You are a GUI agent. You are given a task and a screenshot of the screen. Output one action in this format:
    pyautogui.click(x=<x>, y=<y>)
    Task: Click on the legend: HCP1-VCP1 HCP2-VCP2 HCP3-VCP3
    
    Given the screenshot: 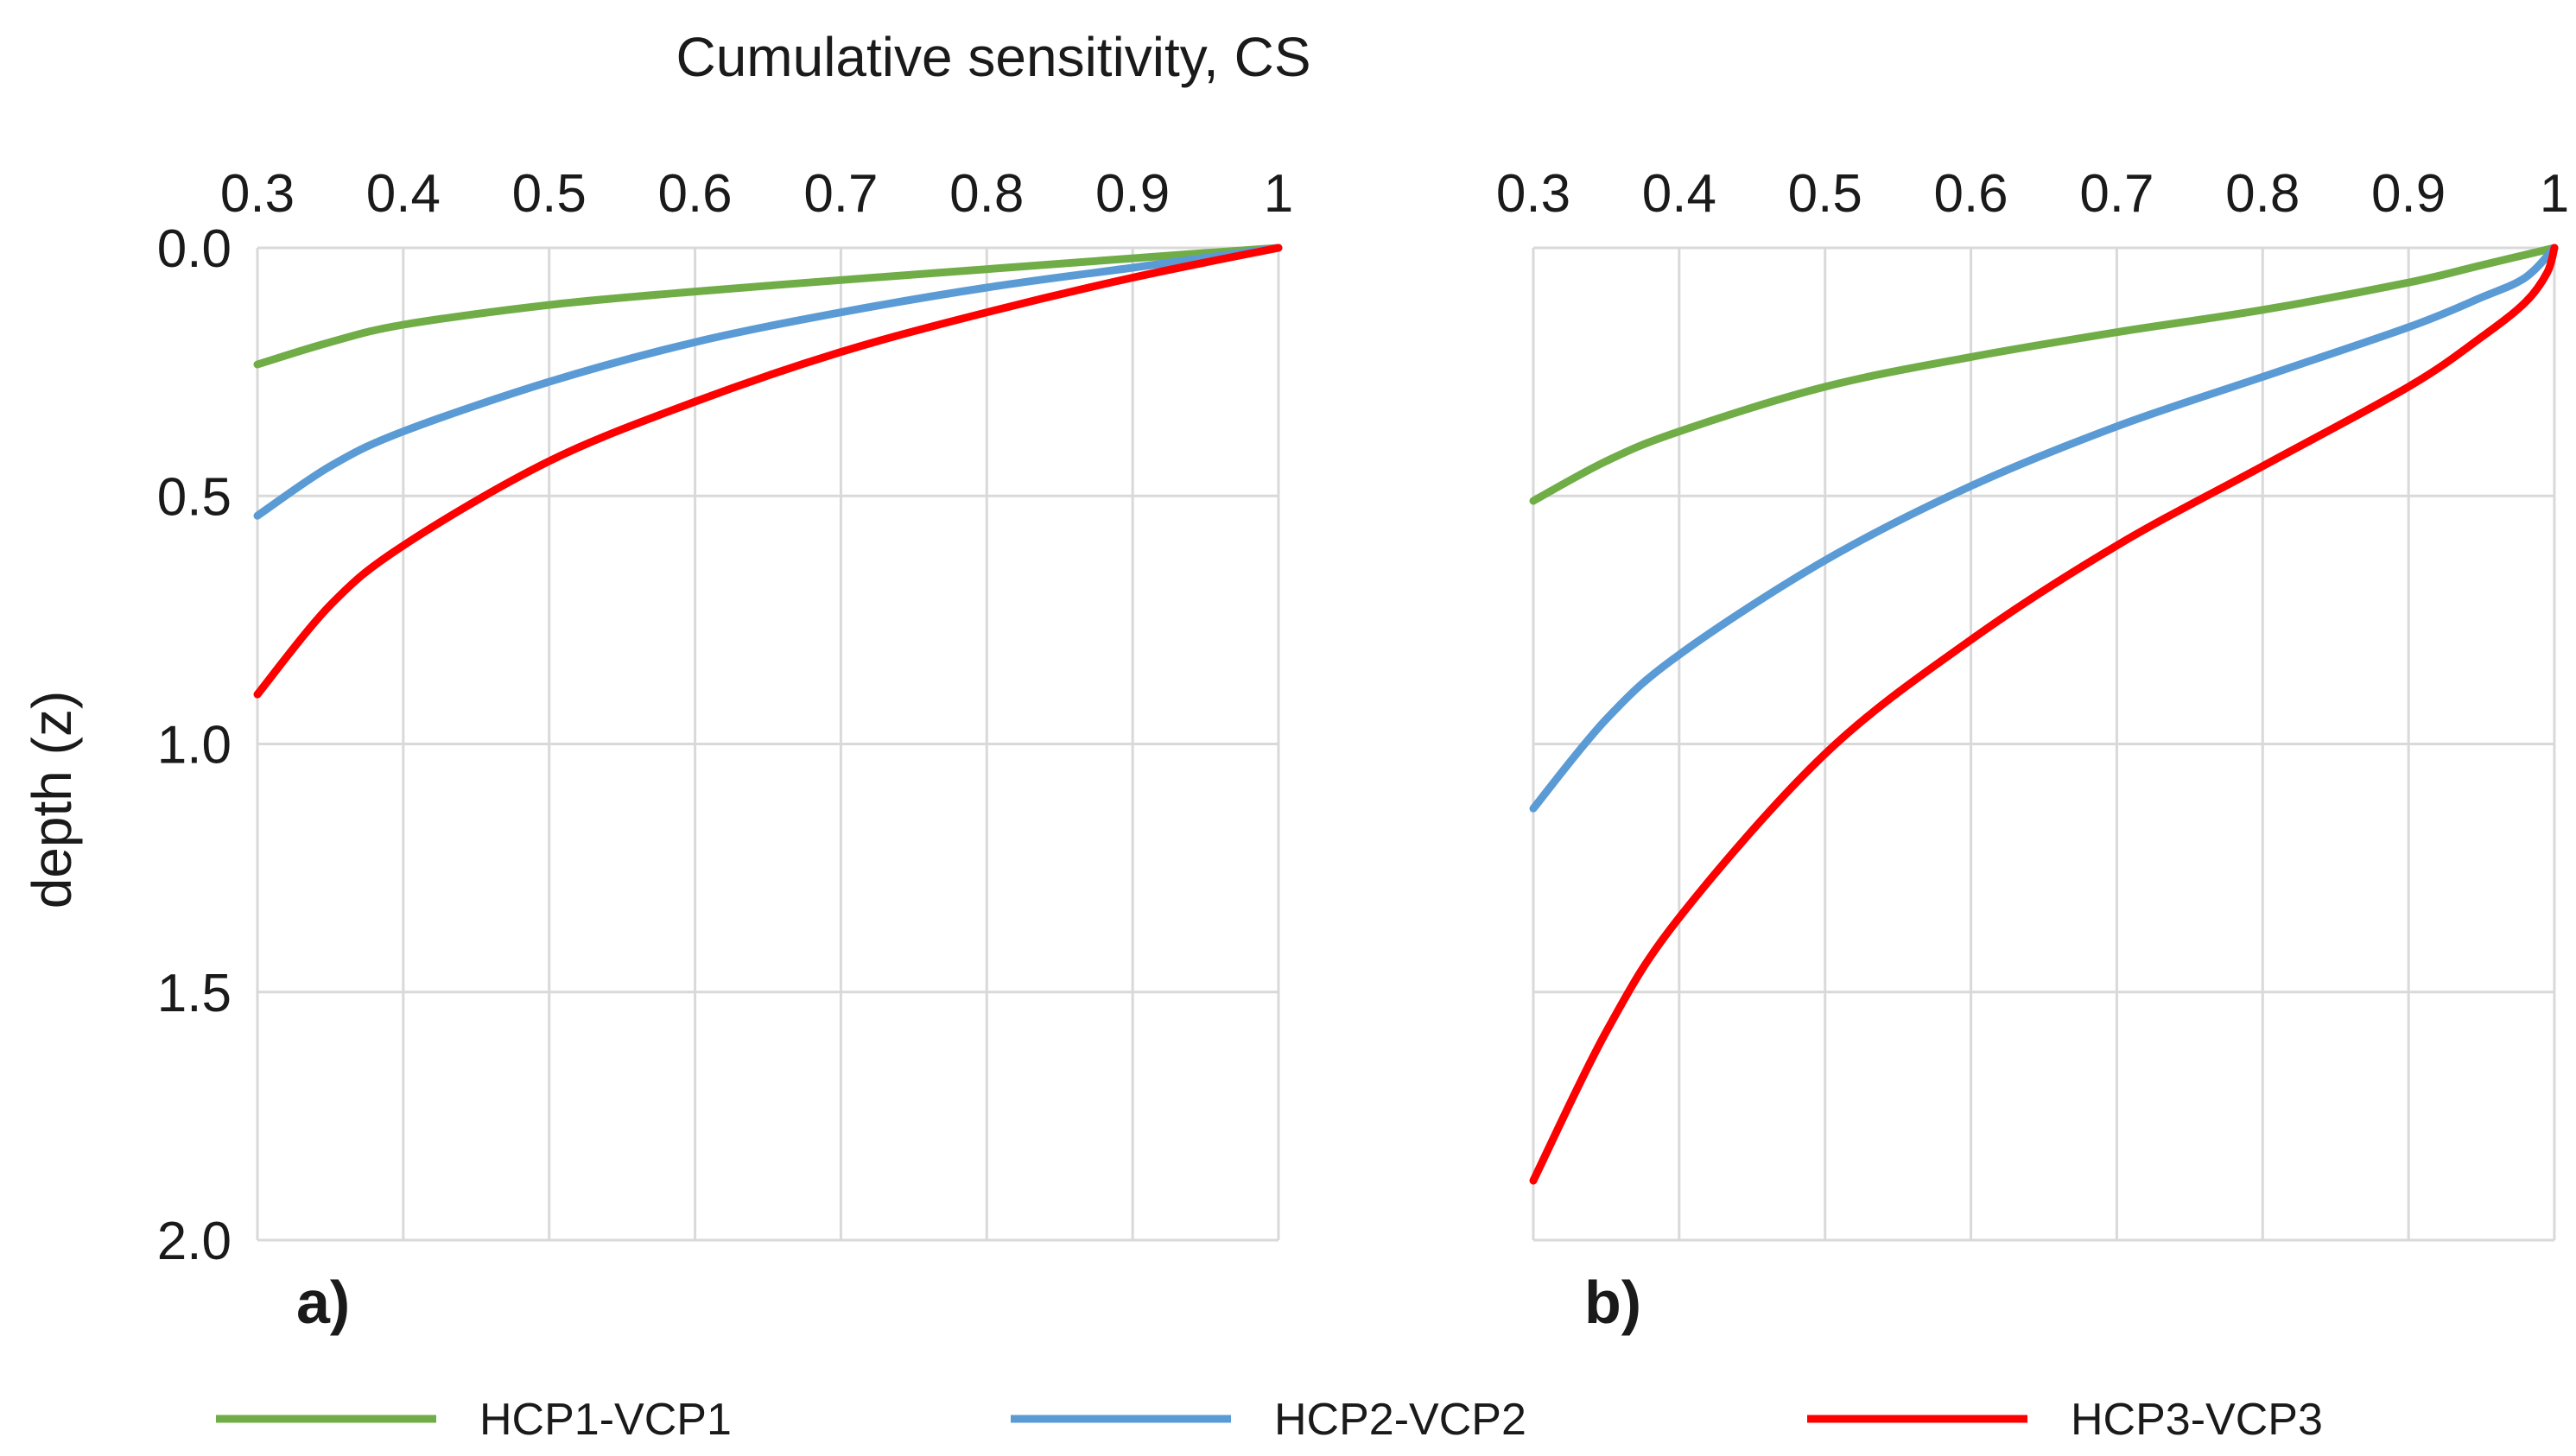 What is the action you would take?
    pyautogui.click(x=1269, y=1420)
    